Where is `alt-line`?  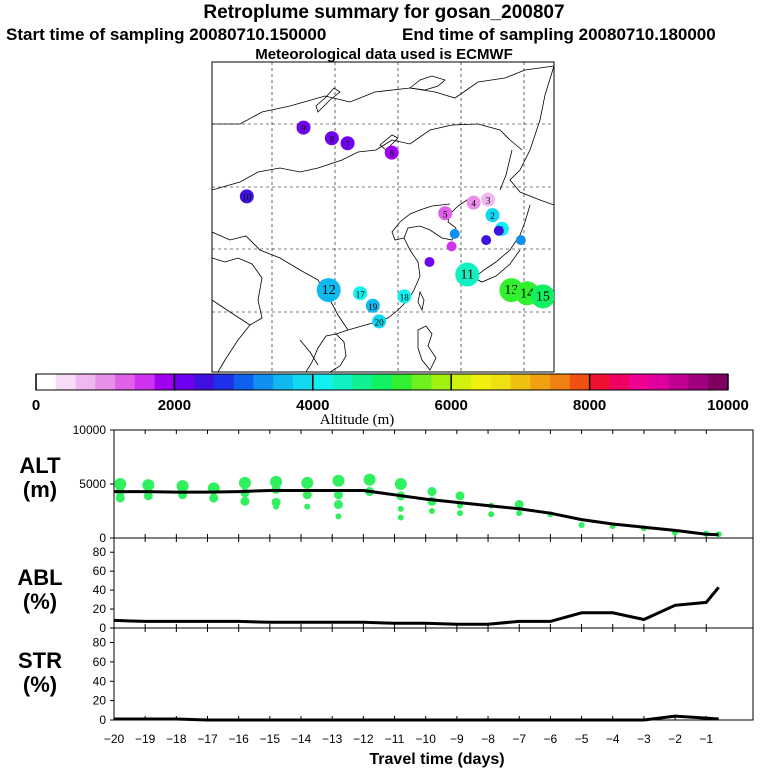
alt-line is located at coordinates (416, 513).